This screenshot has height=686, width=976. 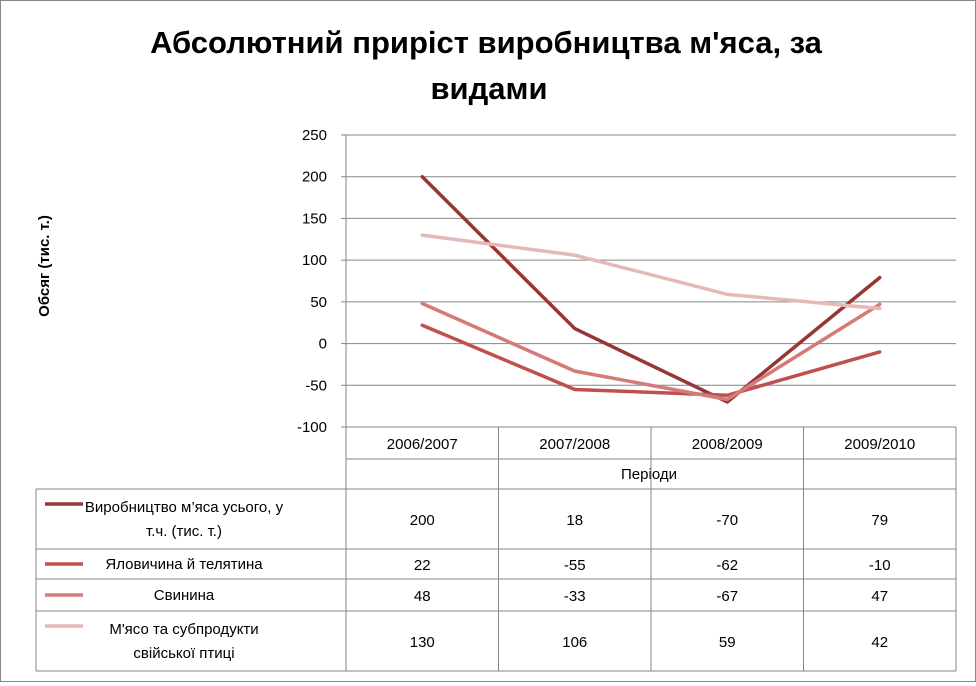 What do you see at coordinates (727, 444) in the screenshot?
I see `x-tick-label: 2008/2009` at bounding box center [727, 444].